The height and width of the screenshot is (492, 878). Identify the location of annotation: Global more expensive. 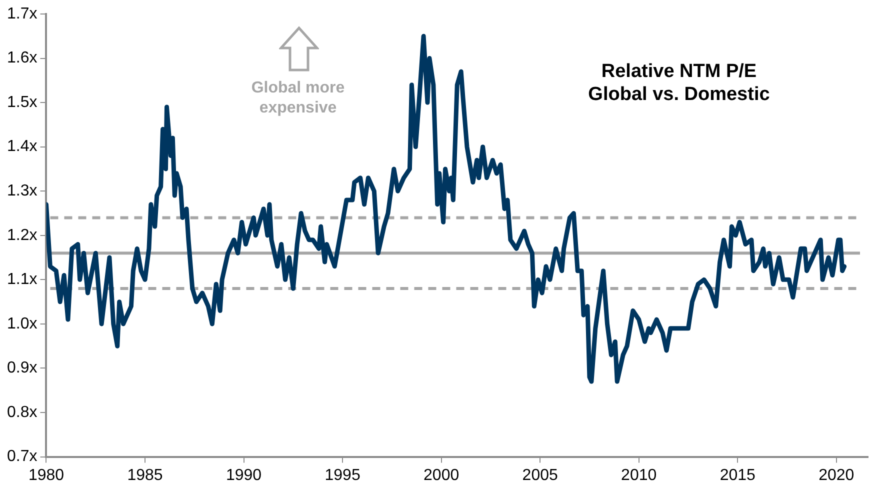
(298, 97).